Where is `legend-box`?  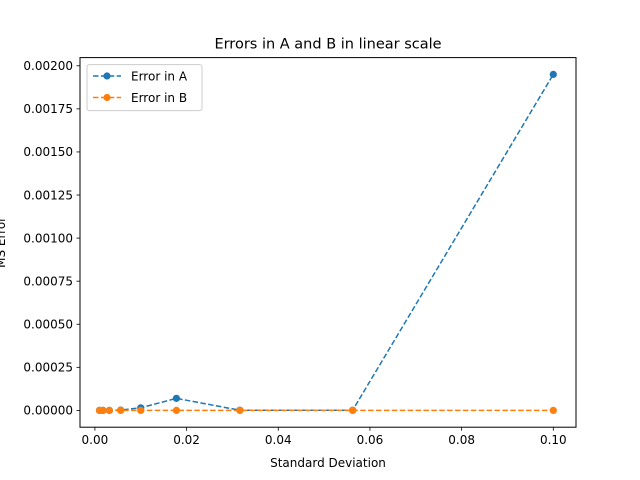
legend-box is located at coordinates (144, 88).